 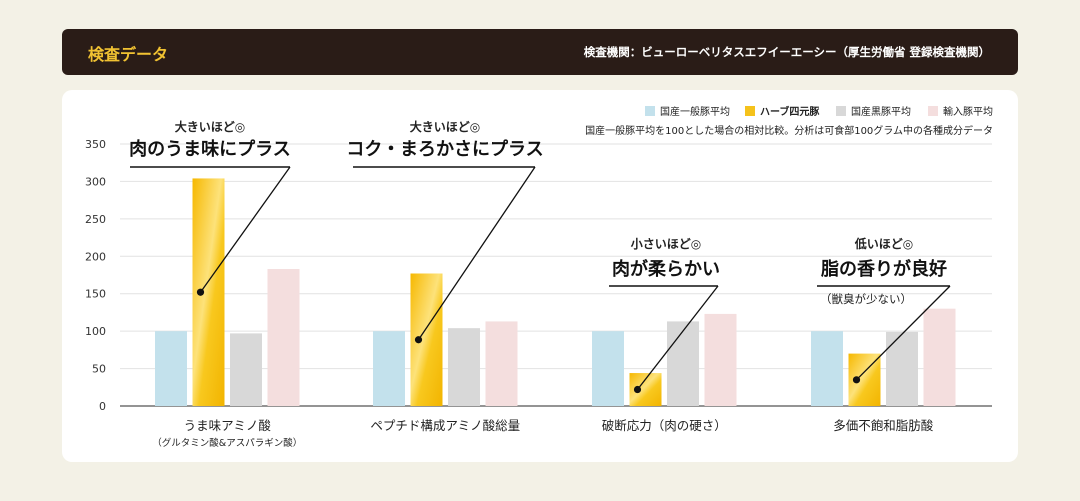 I want to click on section-title: 検査データ, so click(x=128, y=54).